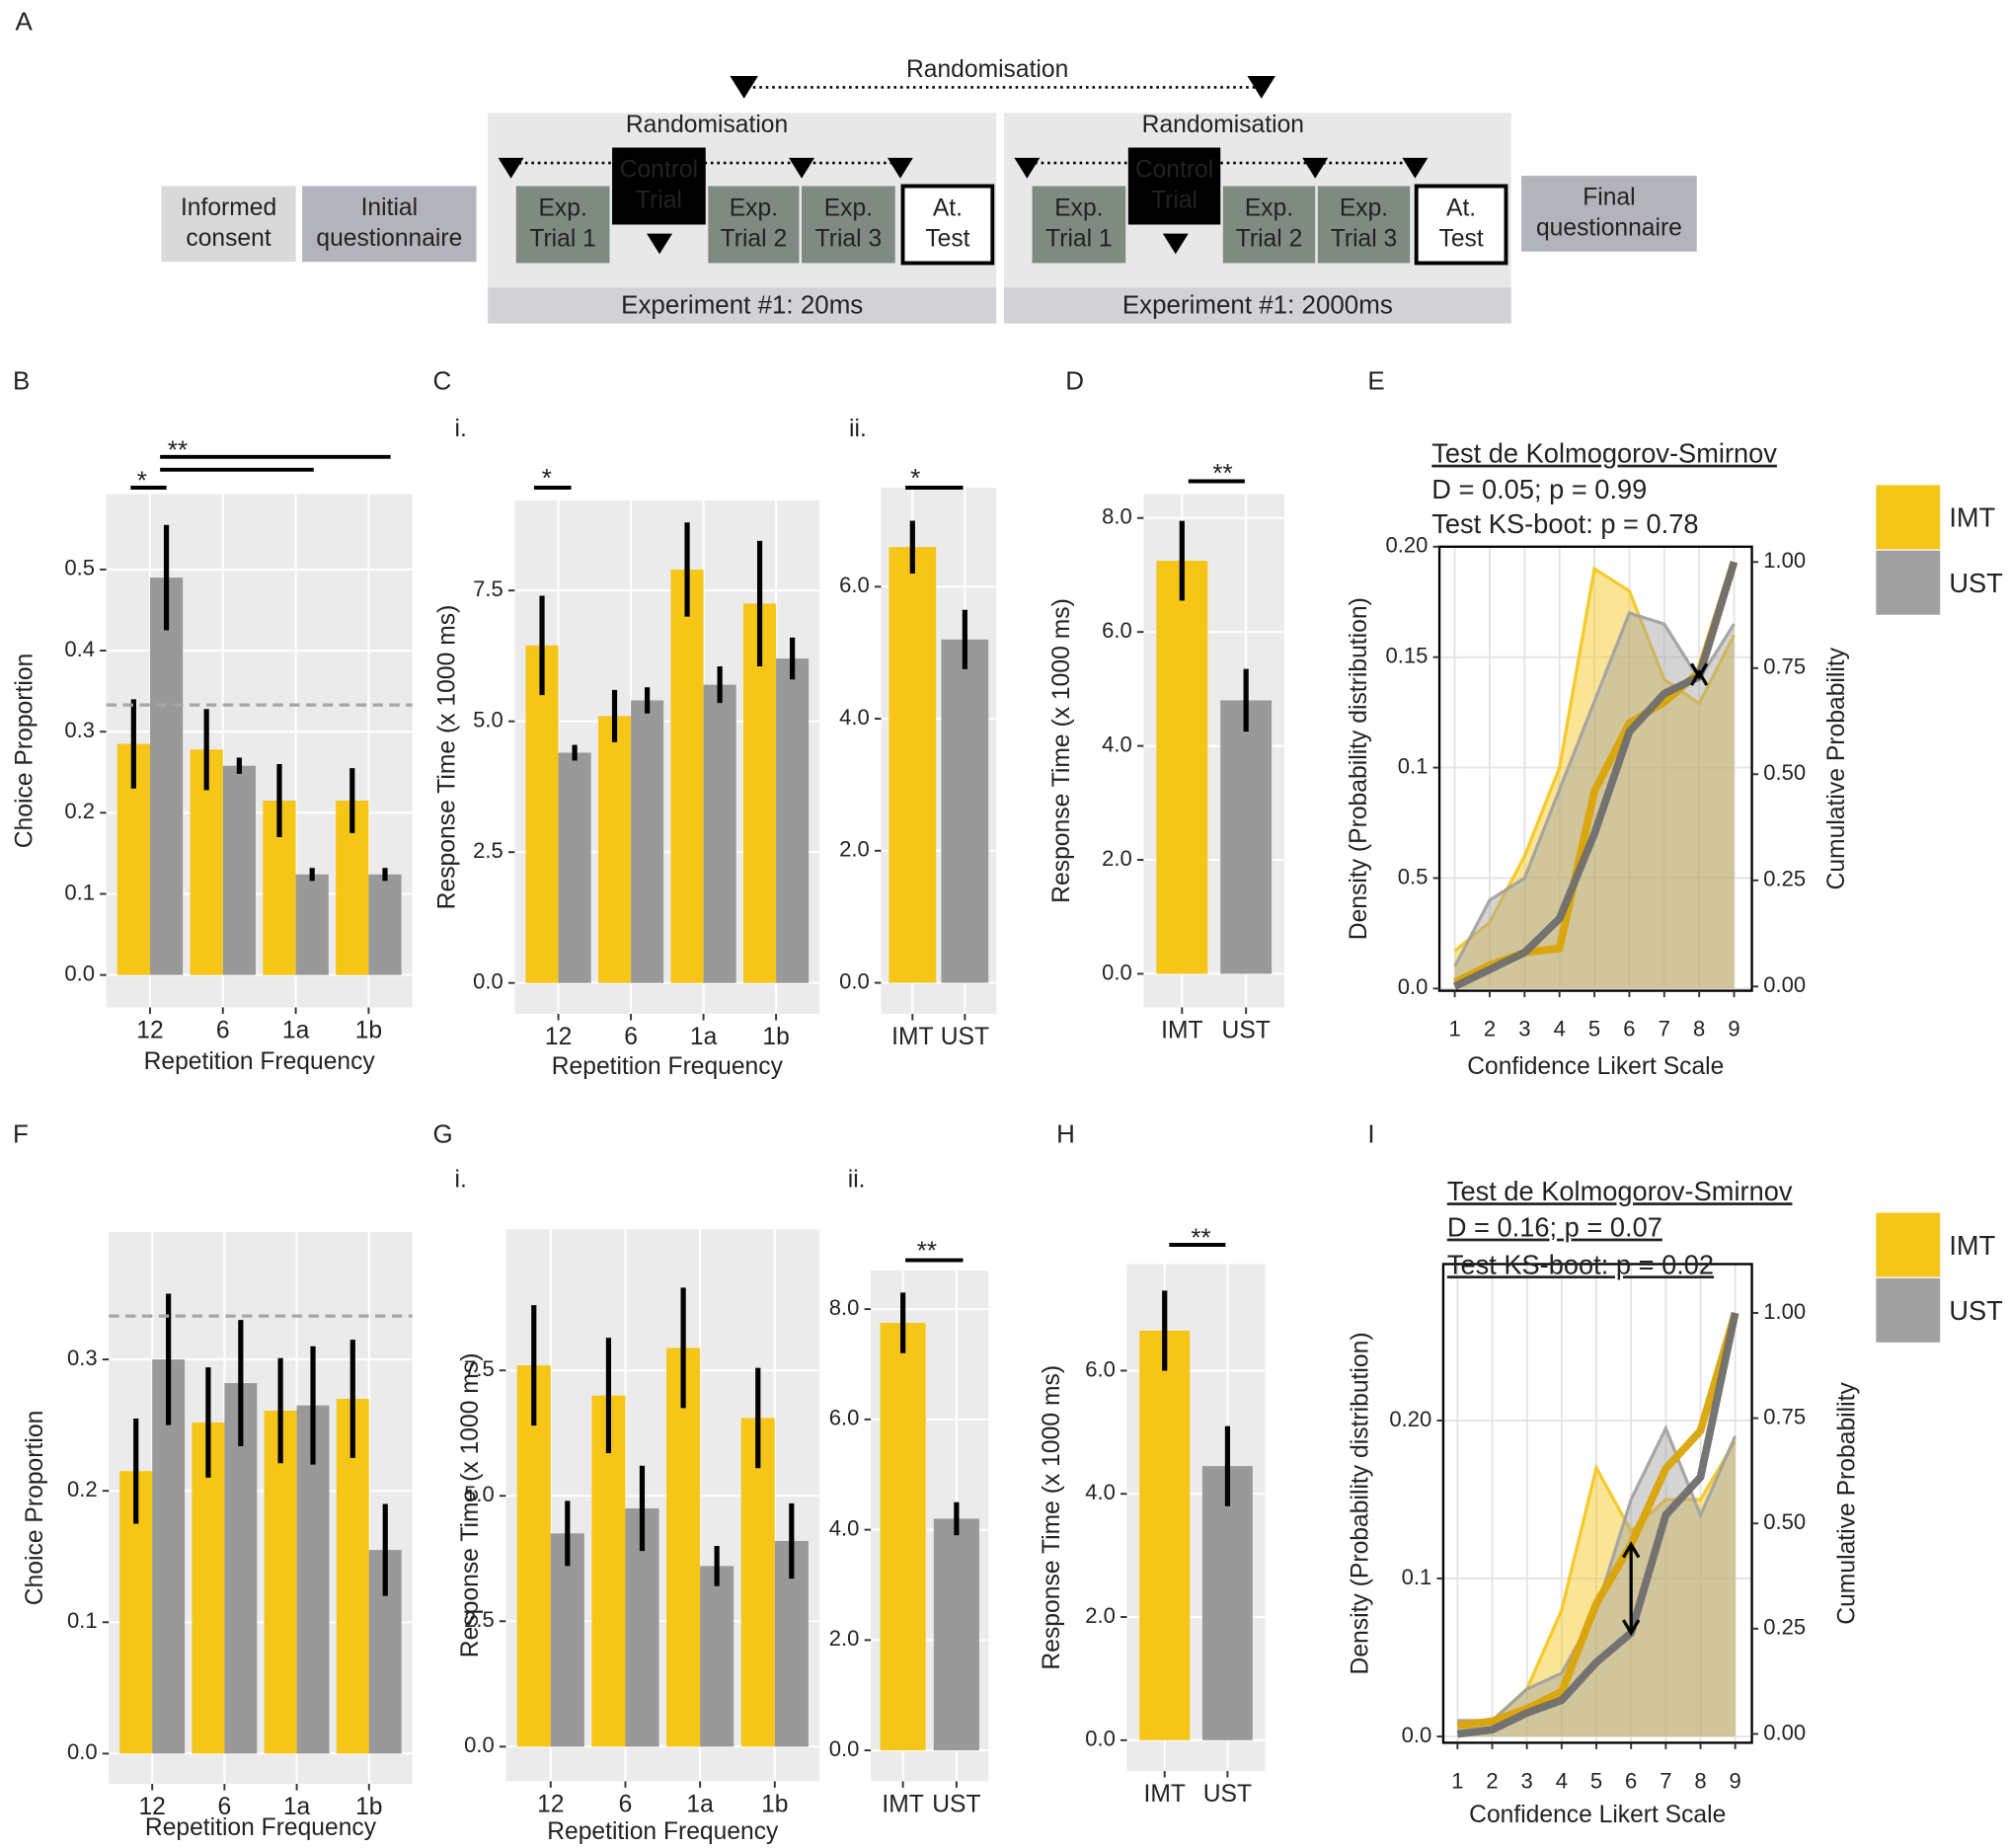  What do you see at coordinates (488, 720) in the screenshot?
I see `y-tick-label: 5.0` at bounding box center [488, 720].